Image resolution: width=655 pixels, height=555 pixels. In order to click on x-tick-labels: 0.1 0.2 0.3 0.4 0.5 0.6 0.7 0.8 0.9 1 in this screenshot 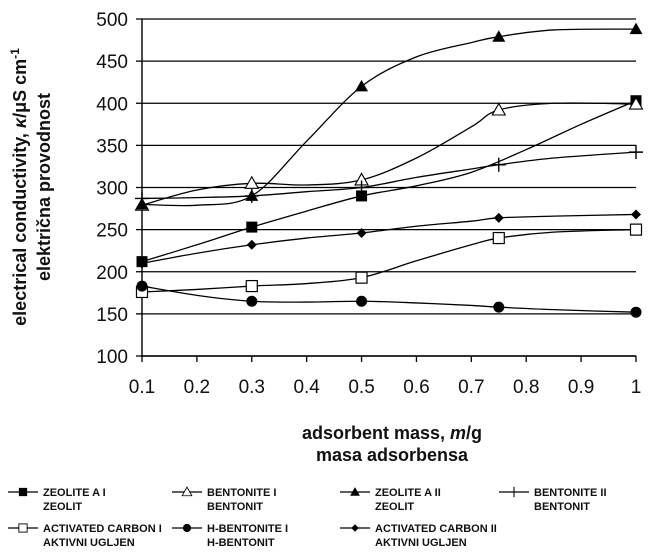, I will do `click(385, 377)`.